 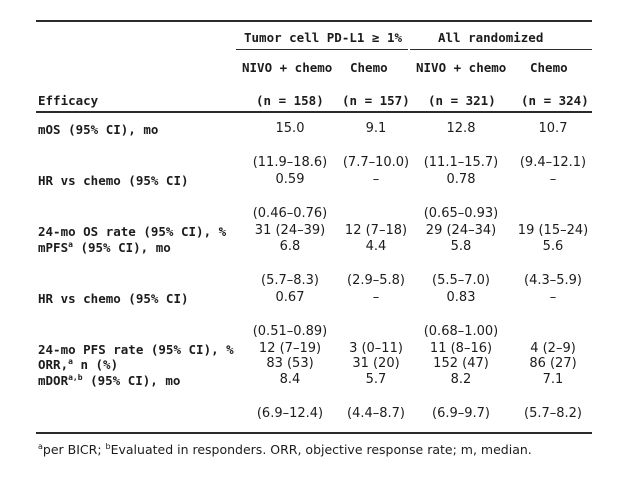 I want to click on row-label-orr: ORR,a n (%), so click(x=78, y=364).